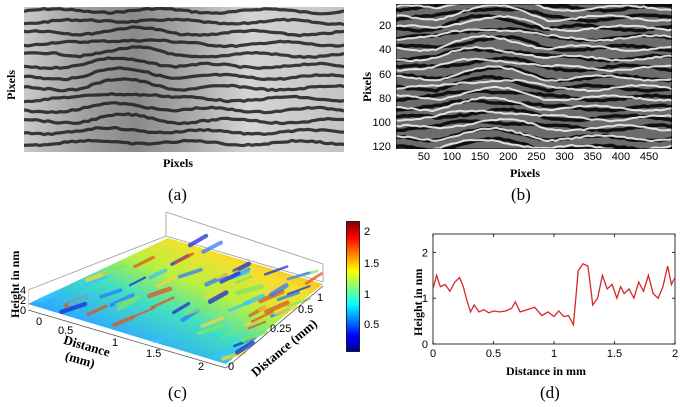  I want to click on panel-c-xtick: 0, so click(39, 322).